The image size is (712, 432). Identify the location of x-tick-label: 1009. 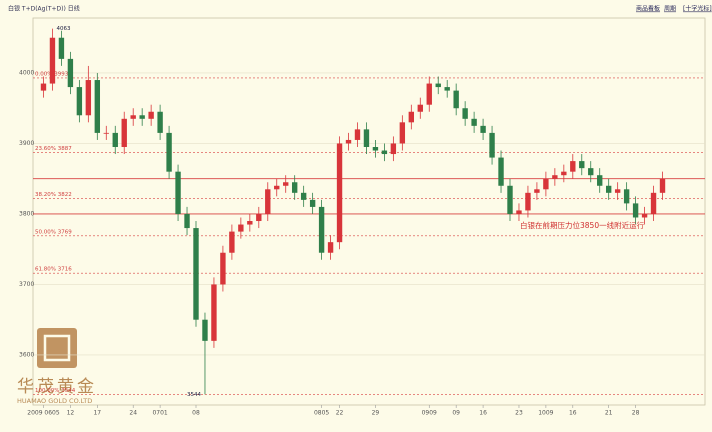
(545, 413).